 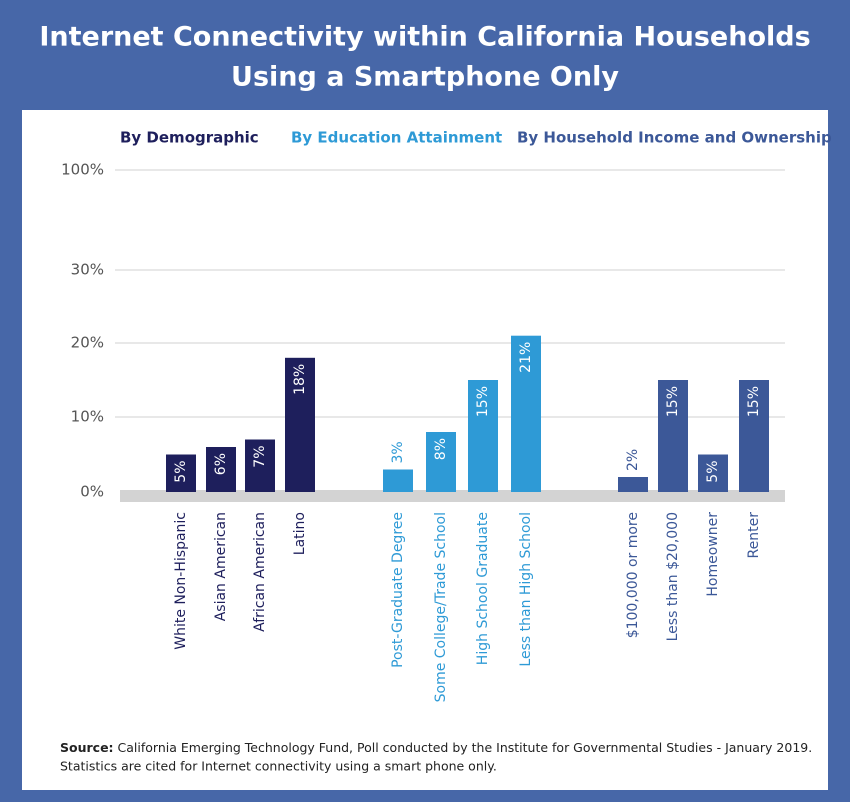 What do you see at coordinates (483, 588) in the screenshot?
I see `x-tick-label: High School Graduate` at bounding box center [483, 588].